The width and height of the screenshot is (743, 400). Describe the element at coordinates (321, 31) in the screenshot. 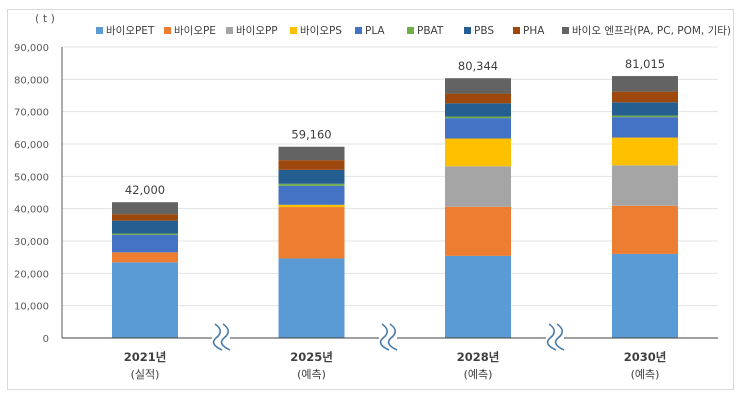

I see `legend-label: 바이오PS` at that location.